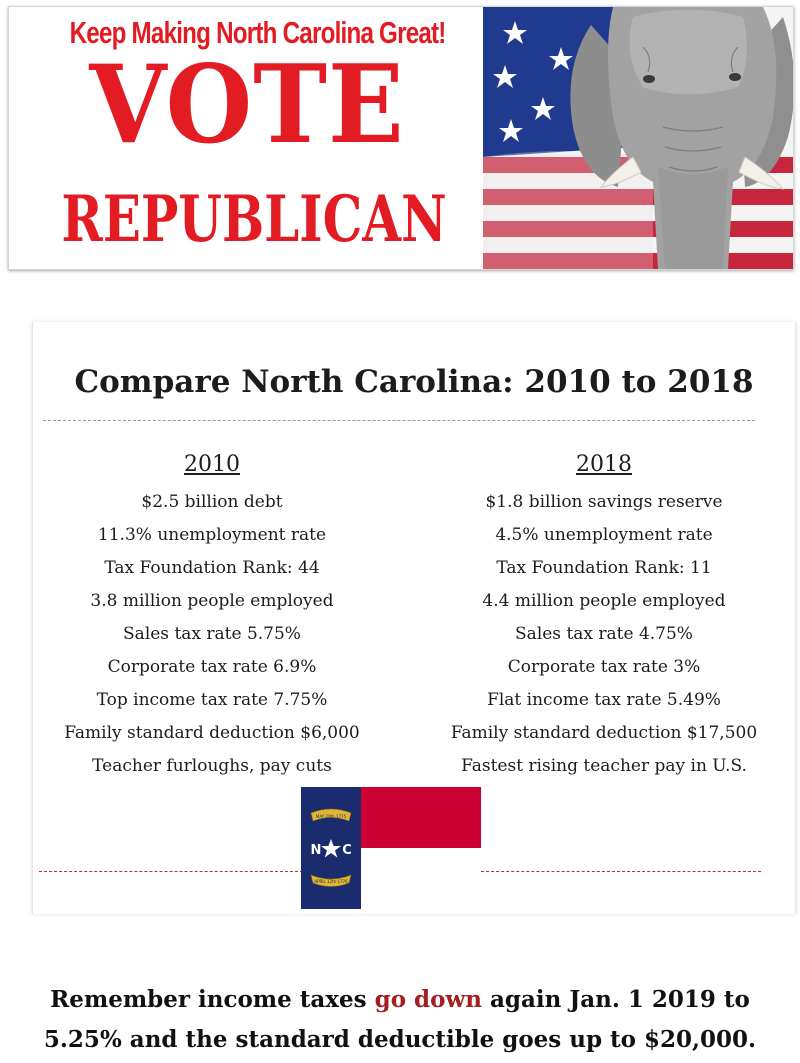 Image resolution: width=800 pixels, height=1063 pixels. What do you see at coordinates (604, 502) in the screenshot?
I see `list-item: $1.8 billion savings reserve` at bounding box center [604, 502].